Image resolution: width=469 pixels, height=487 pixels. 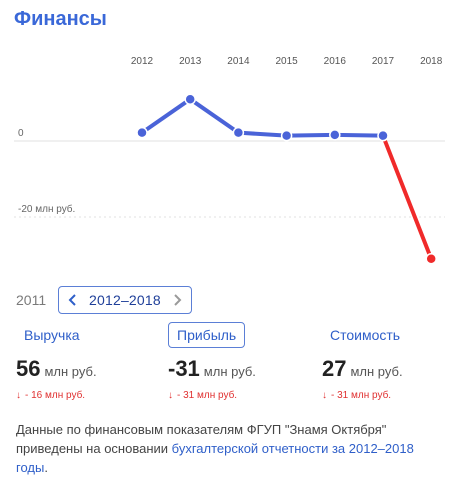 What do you see at coordinates (207, 335) in the screenshot?
I see `tab-profit: Прибыль` at bounding box center [207, 335].